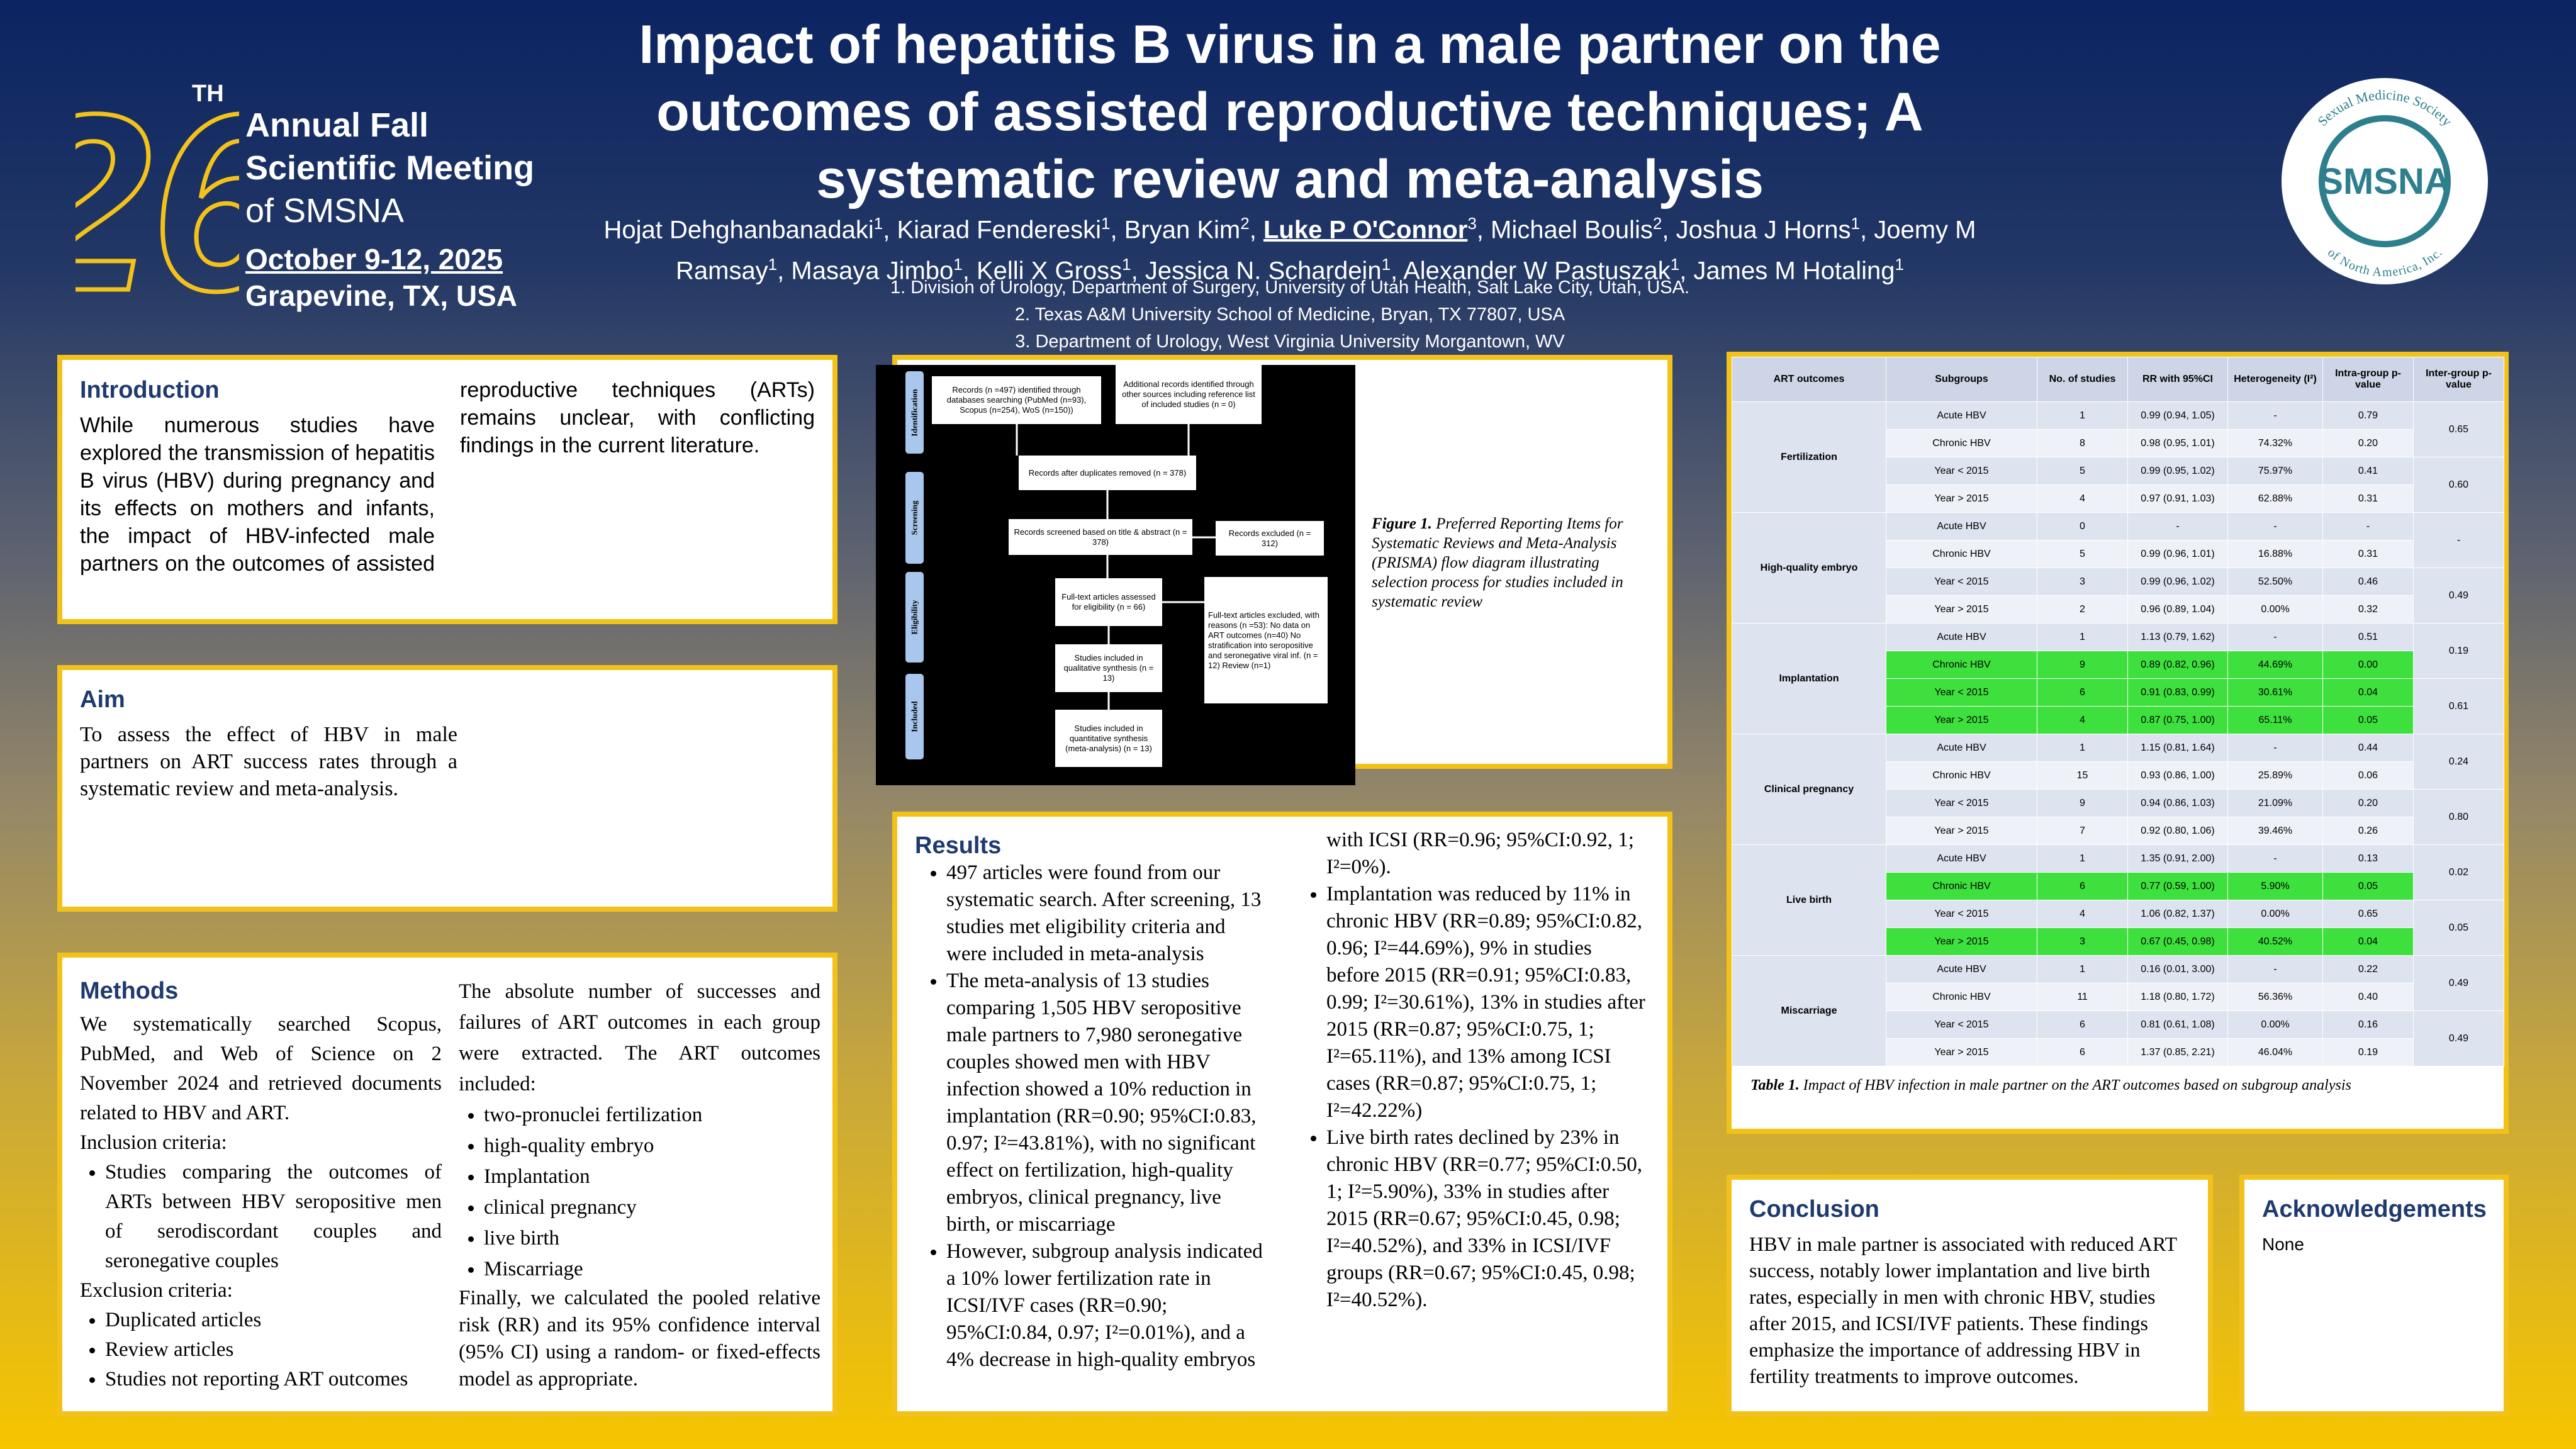  Describe the element at coordinates (1809, 457) in the screenshot. I see `outcome-cell: Fertilization` at that location.